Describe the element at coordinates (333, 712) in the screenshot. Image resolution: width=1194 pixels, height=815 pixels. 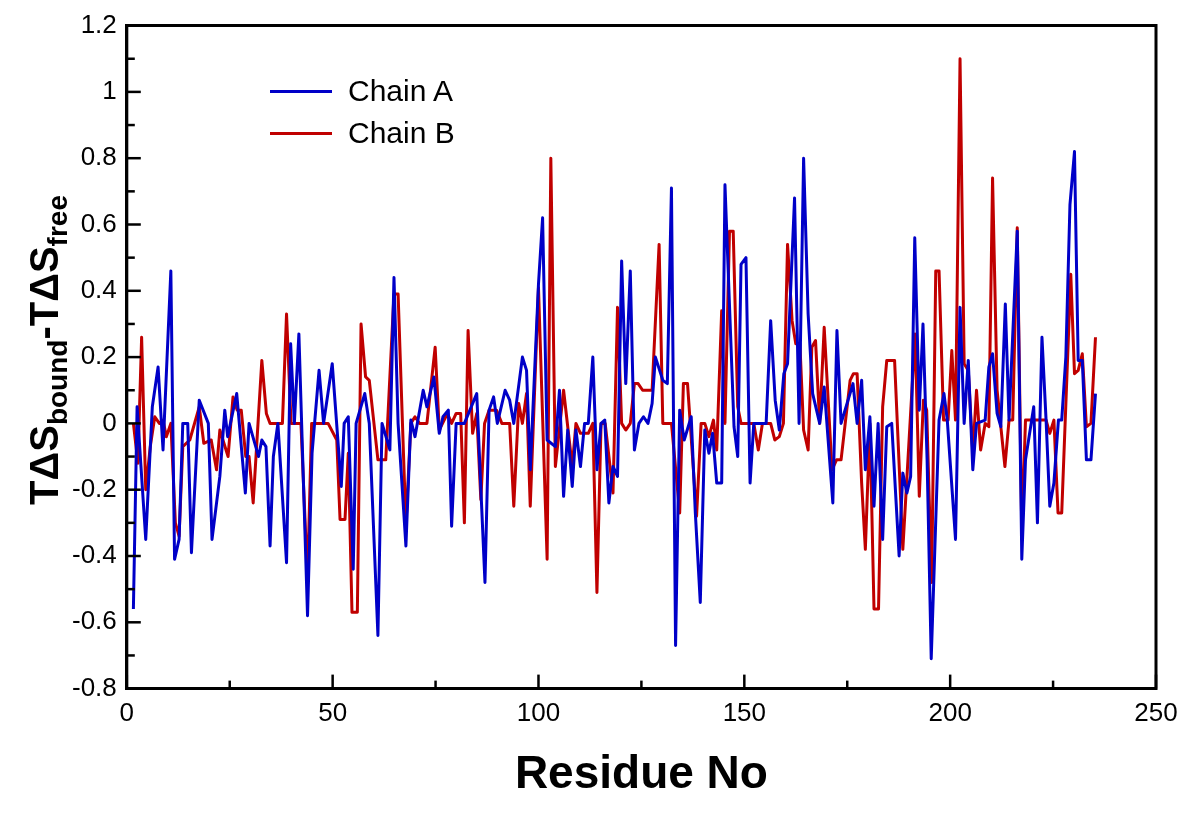
I see `x-tick-label: 50` at that location.